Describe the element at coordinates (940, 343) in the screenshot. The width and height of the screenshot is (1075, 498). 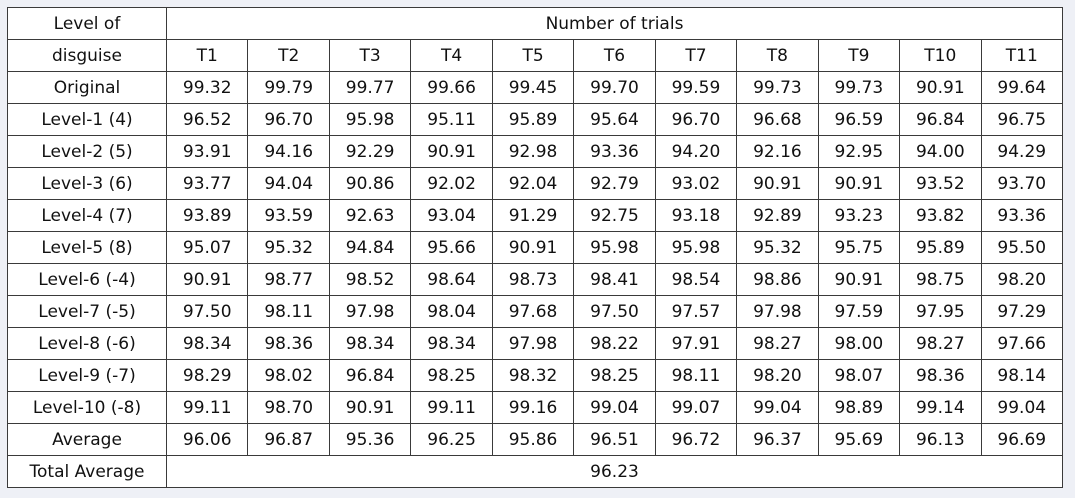
I see `value-cell: 98.27` at that location.